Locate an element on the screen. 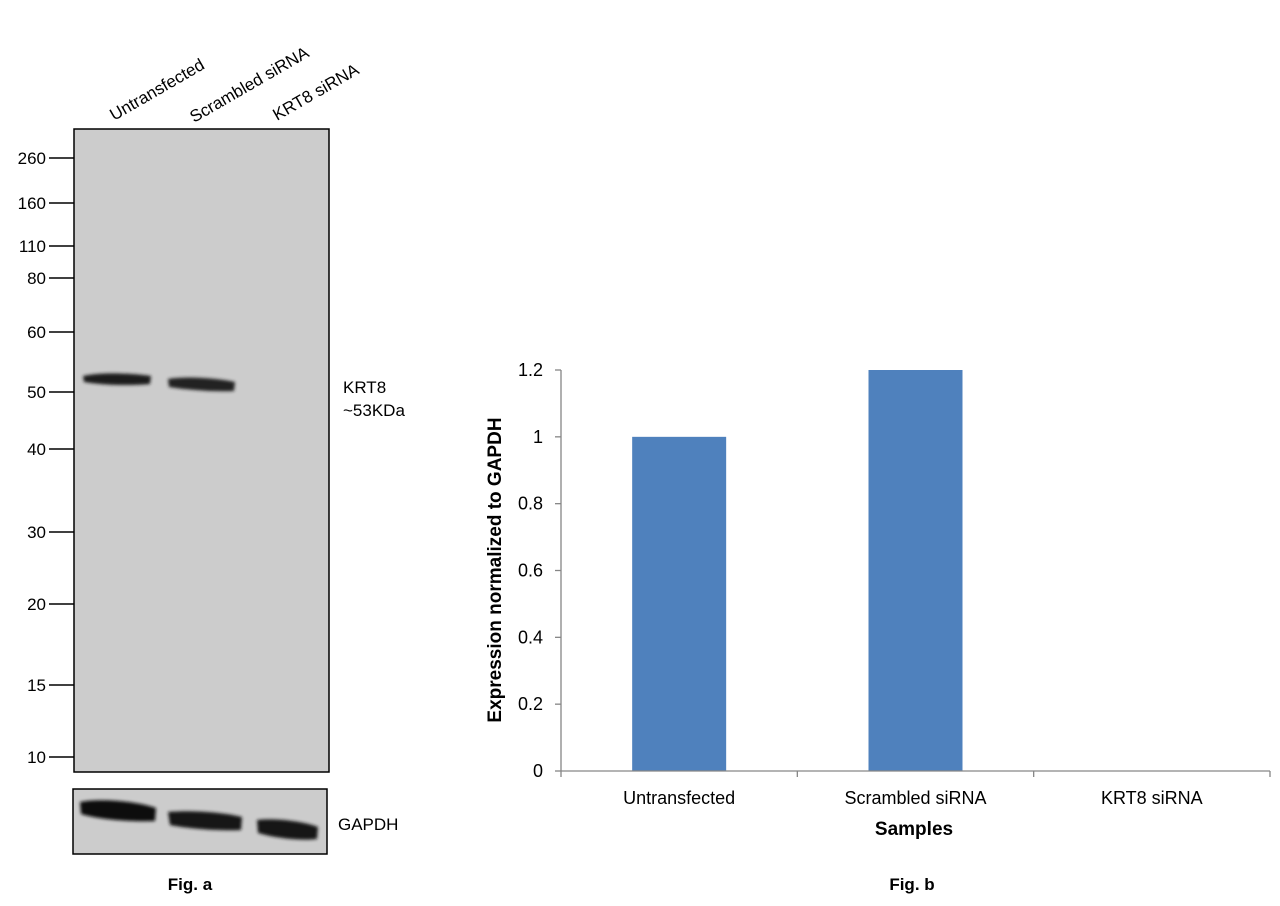  chart-category-labels: Untransfected Scrambled siRNA KRT8 siRNA is located at coordinates (913, 798).